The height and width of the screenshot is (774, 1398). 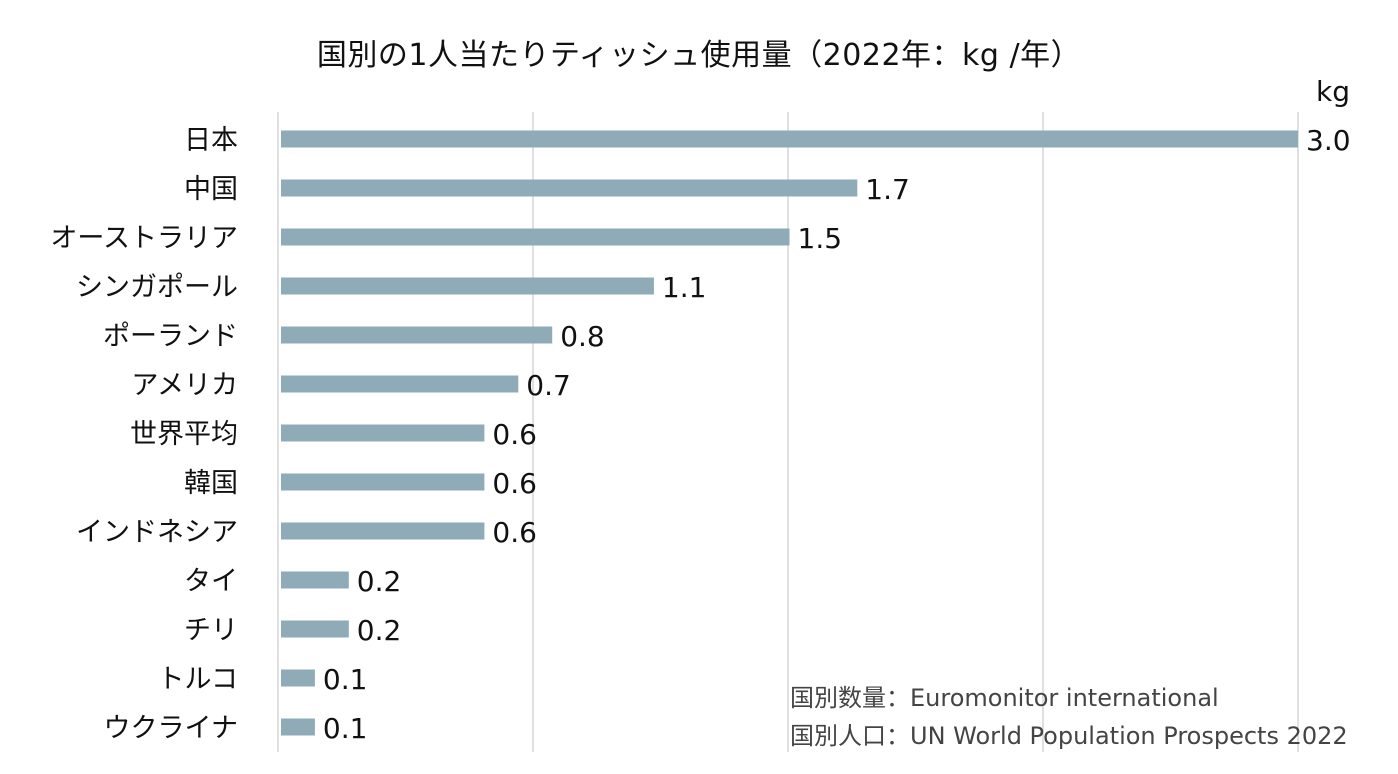 I want to click on source-population: 国別人口：UN World Population Prospects 2022, so click(x=1069, y=736).